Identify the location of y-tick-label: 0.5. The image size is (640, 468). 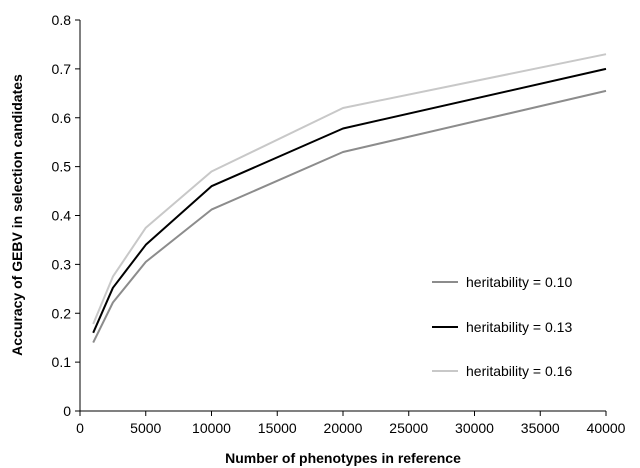
(62, 167).